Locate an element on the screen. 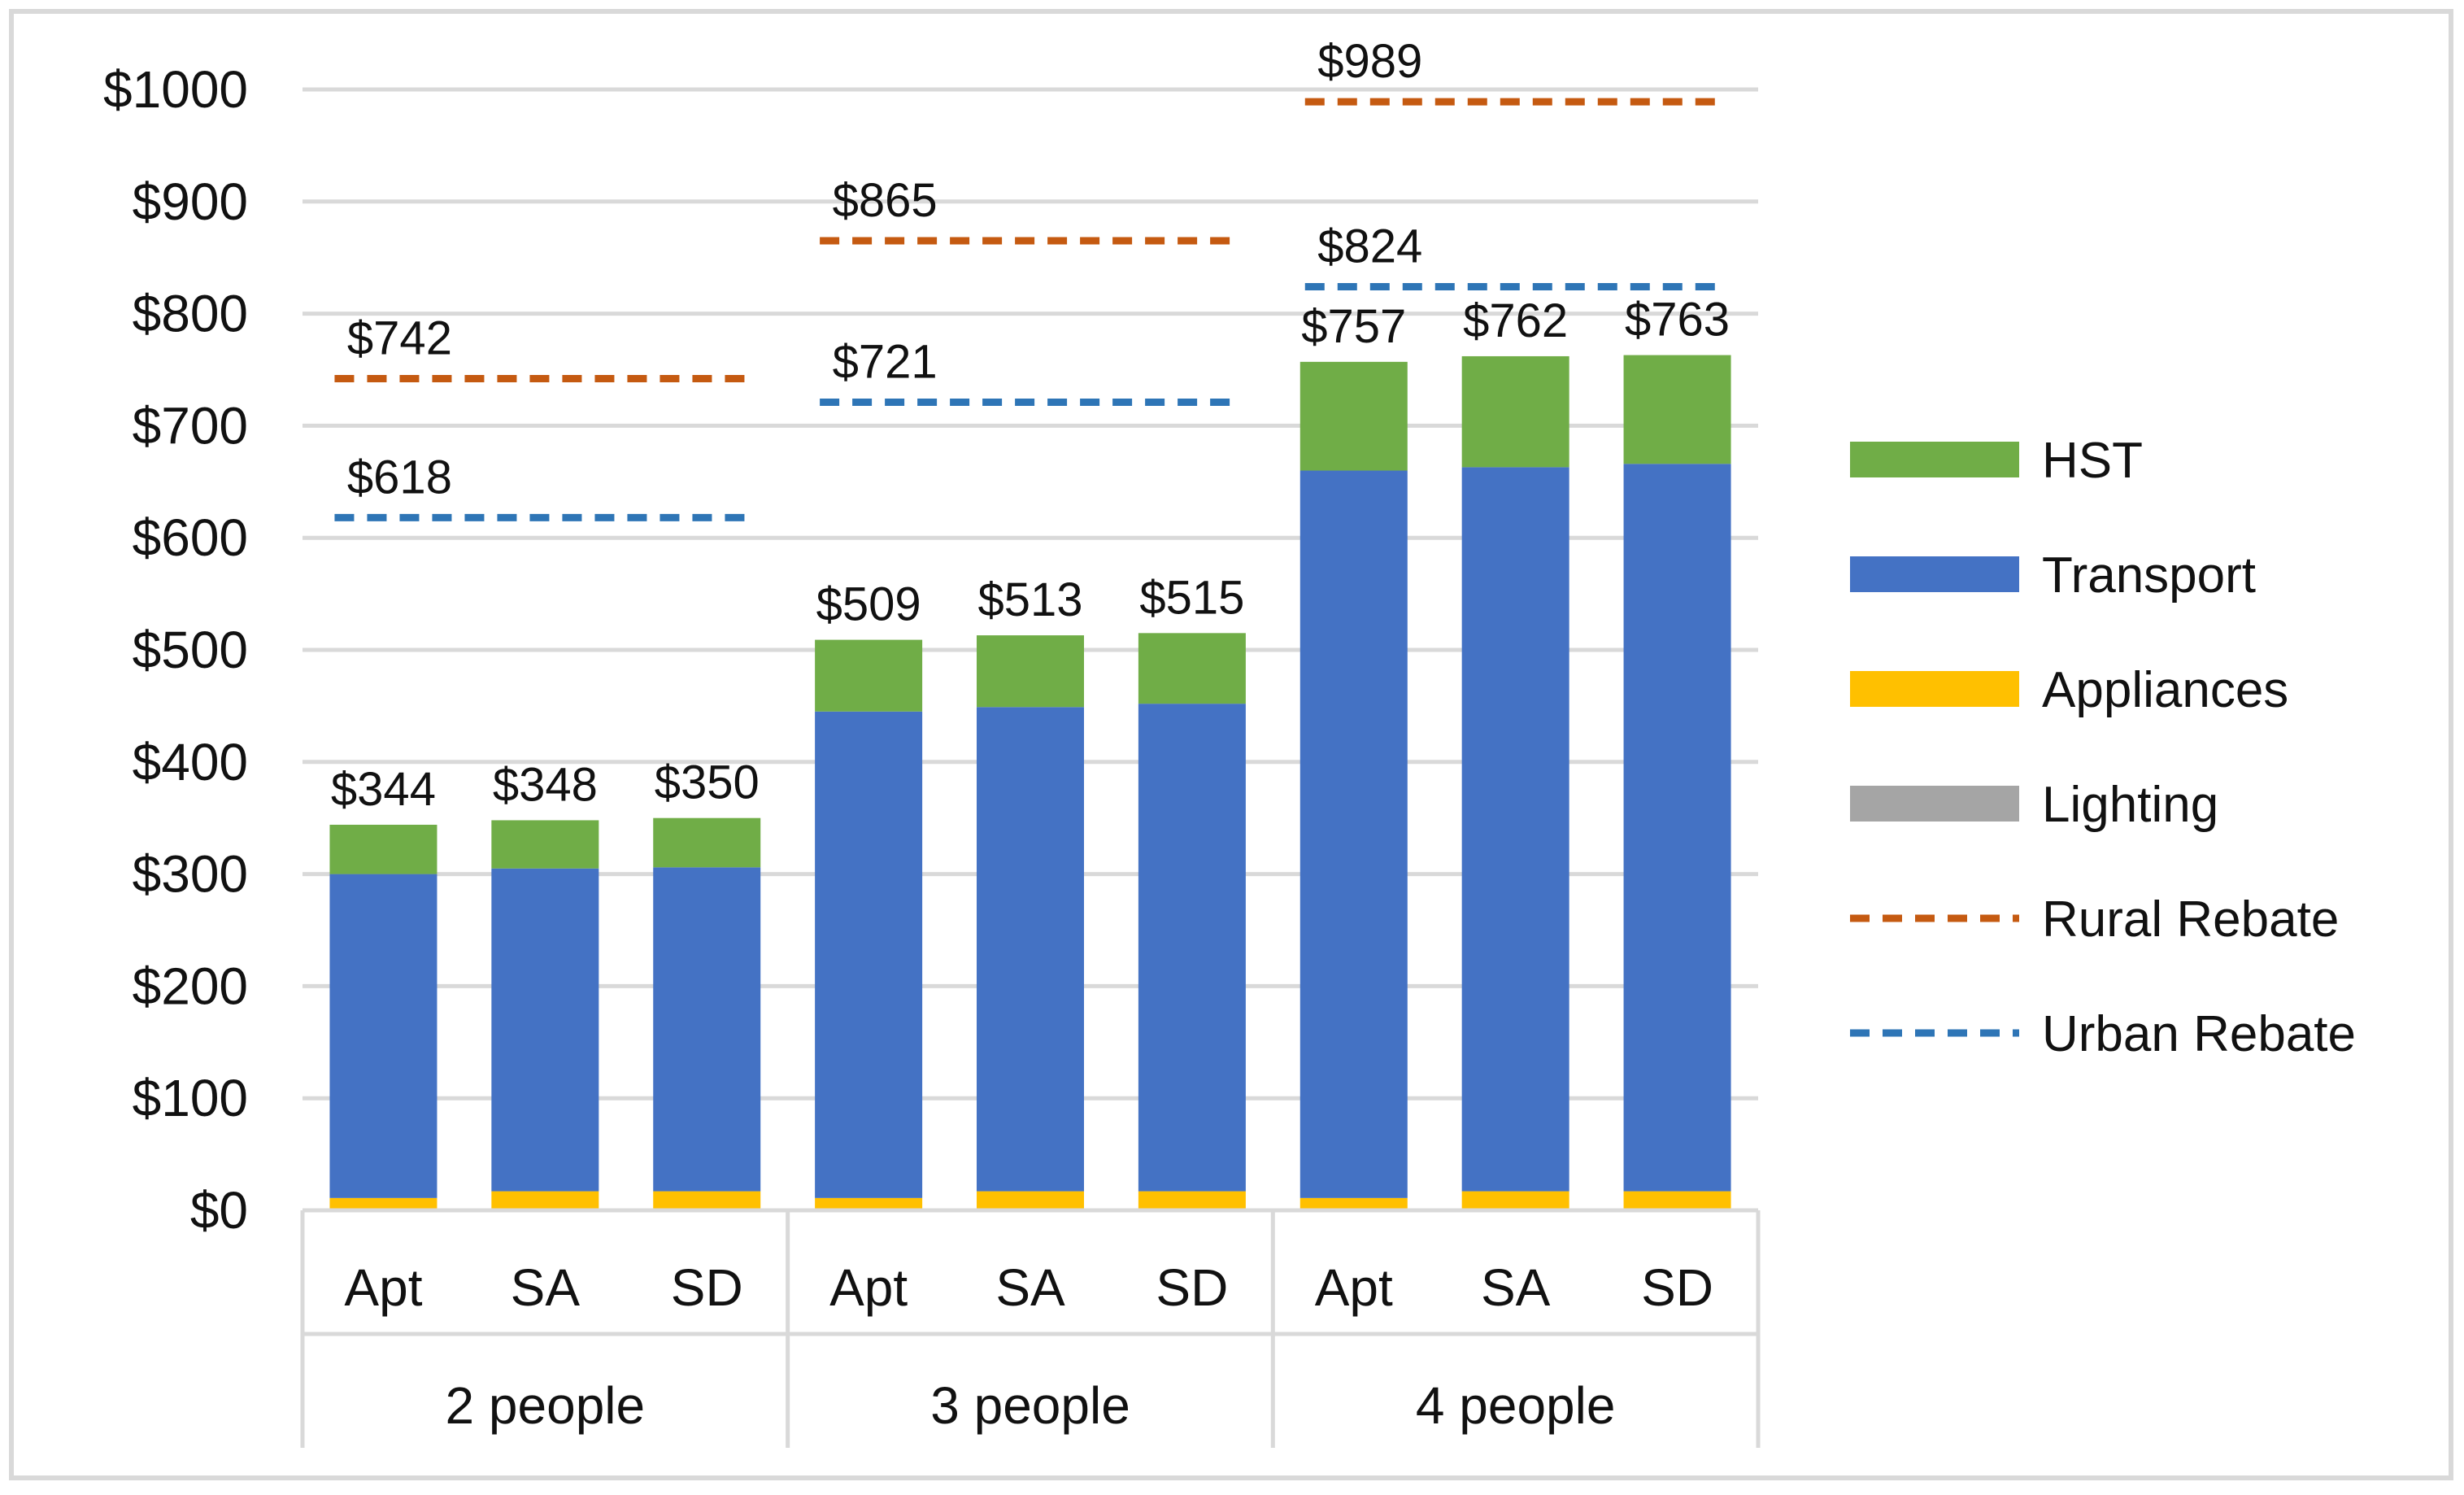 The image size is (2464, 1495). y-tick-label: $400 is located at coordinates (190, 762).